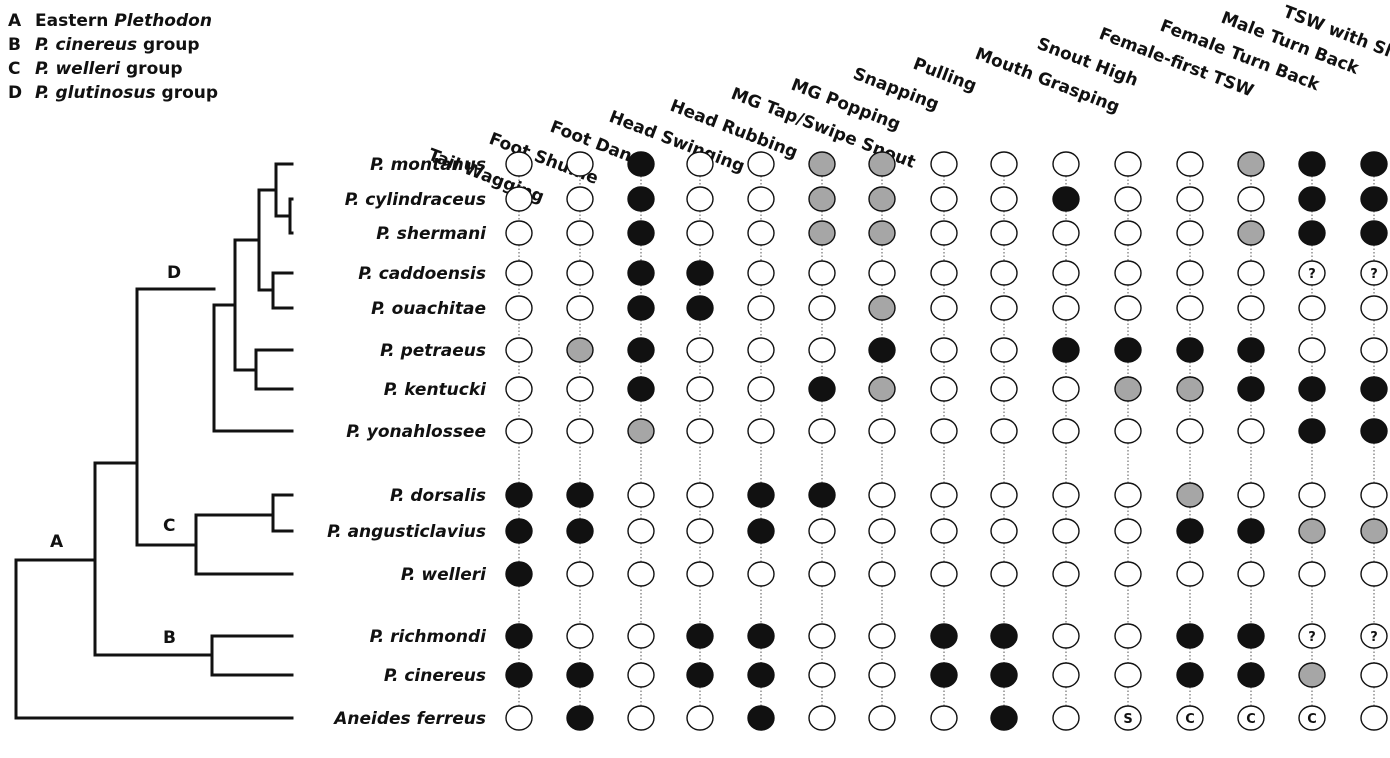 The height and width of the screenshot is (758, 1390). Describe the element at coordinates (169, 526) in the screenshot. I see `clade-label-c: C` at that location.